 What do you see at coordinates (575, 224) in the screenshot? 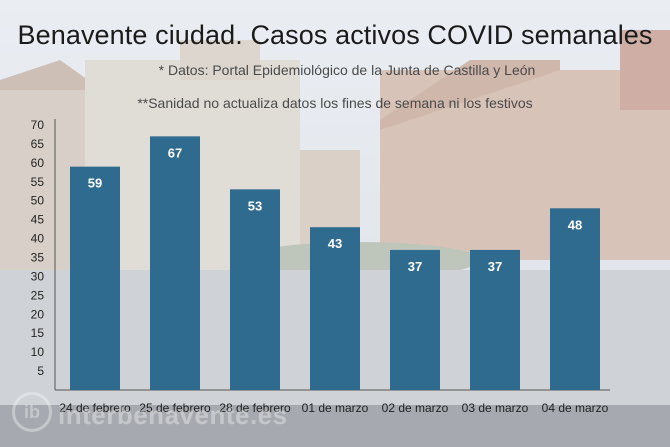
I see `bar-value-label: 48` at bounding box center [575, 224].